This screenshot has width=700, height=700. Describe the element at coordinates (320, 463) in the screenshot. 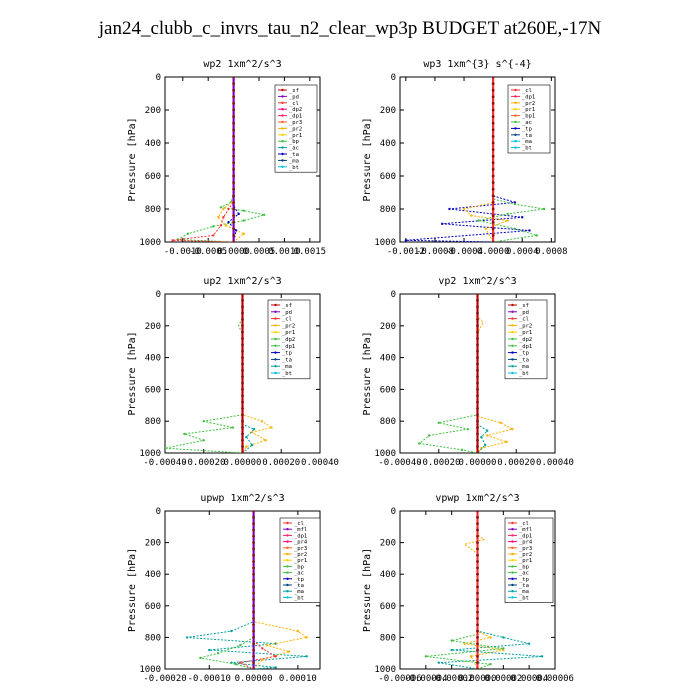

I see `x-tick-label: 0.00040` at that location.